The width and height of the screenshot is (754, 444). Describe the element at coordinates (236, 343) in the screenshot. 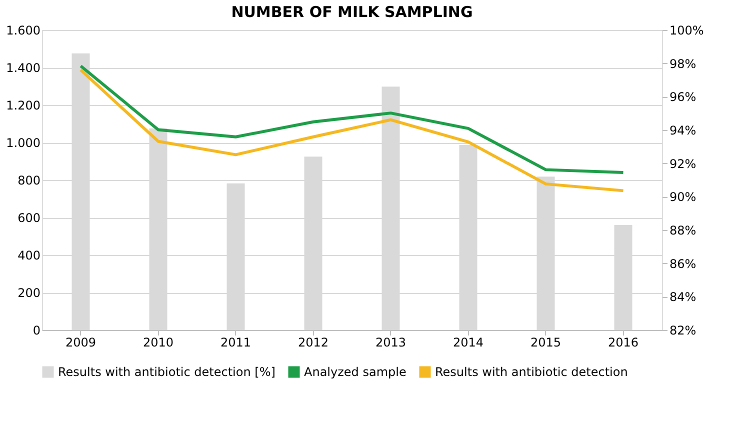

I see `x-tick-label: 2011` at that location.